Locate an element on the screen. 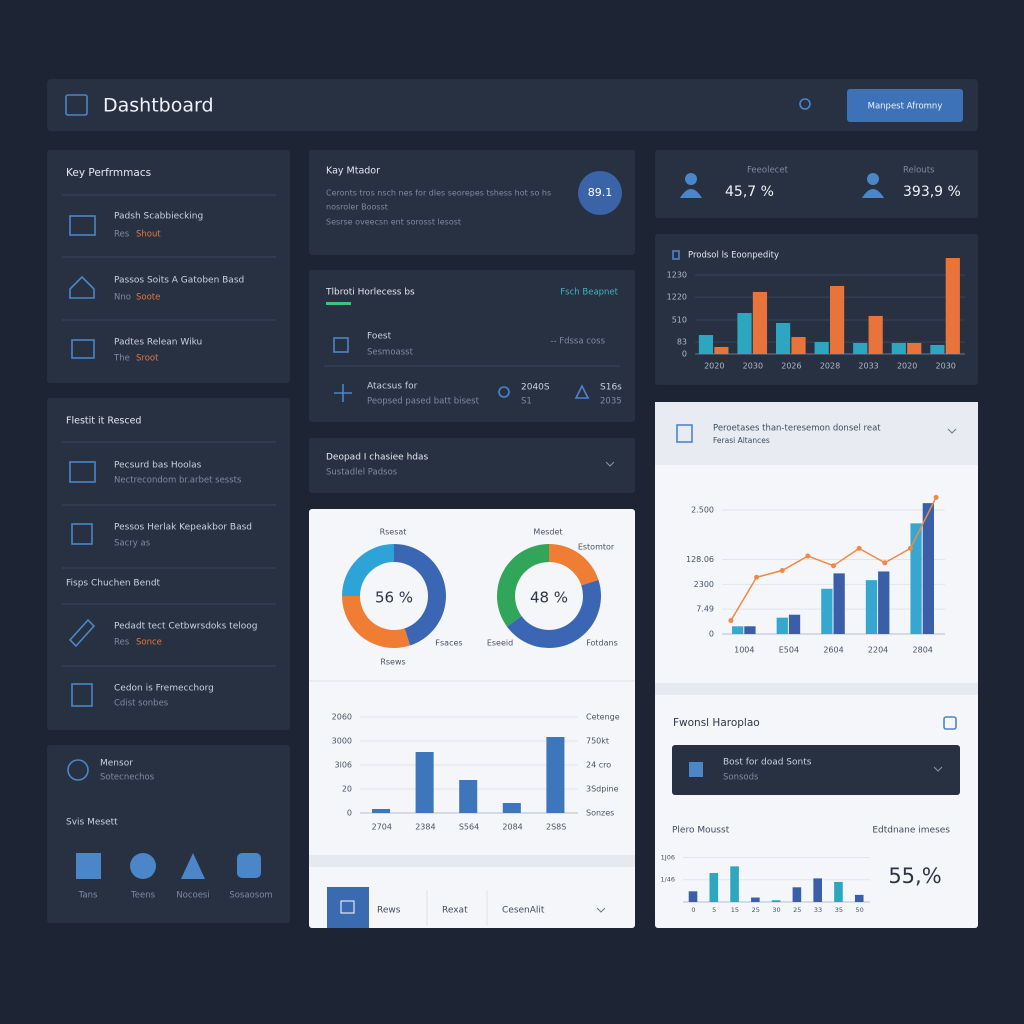  panel-title: Tlbroti Horlecess bs is located at coordinates (370, 293).